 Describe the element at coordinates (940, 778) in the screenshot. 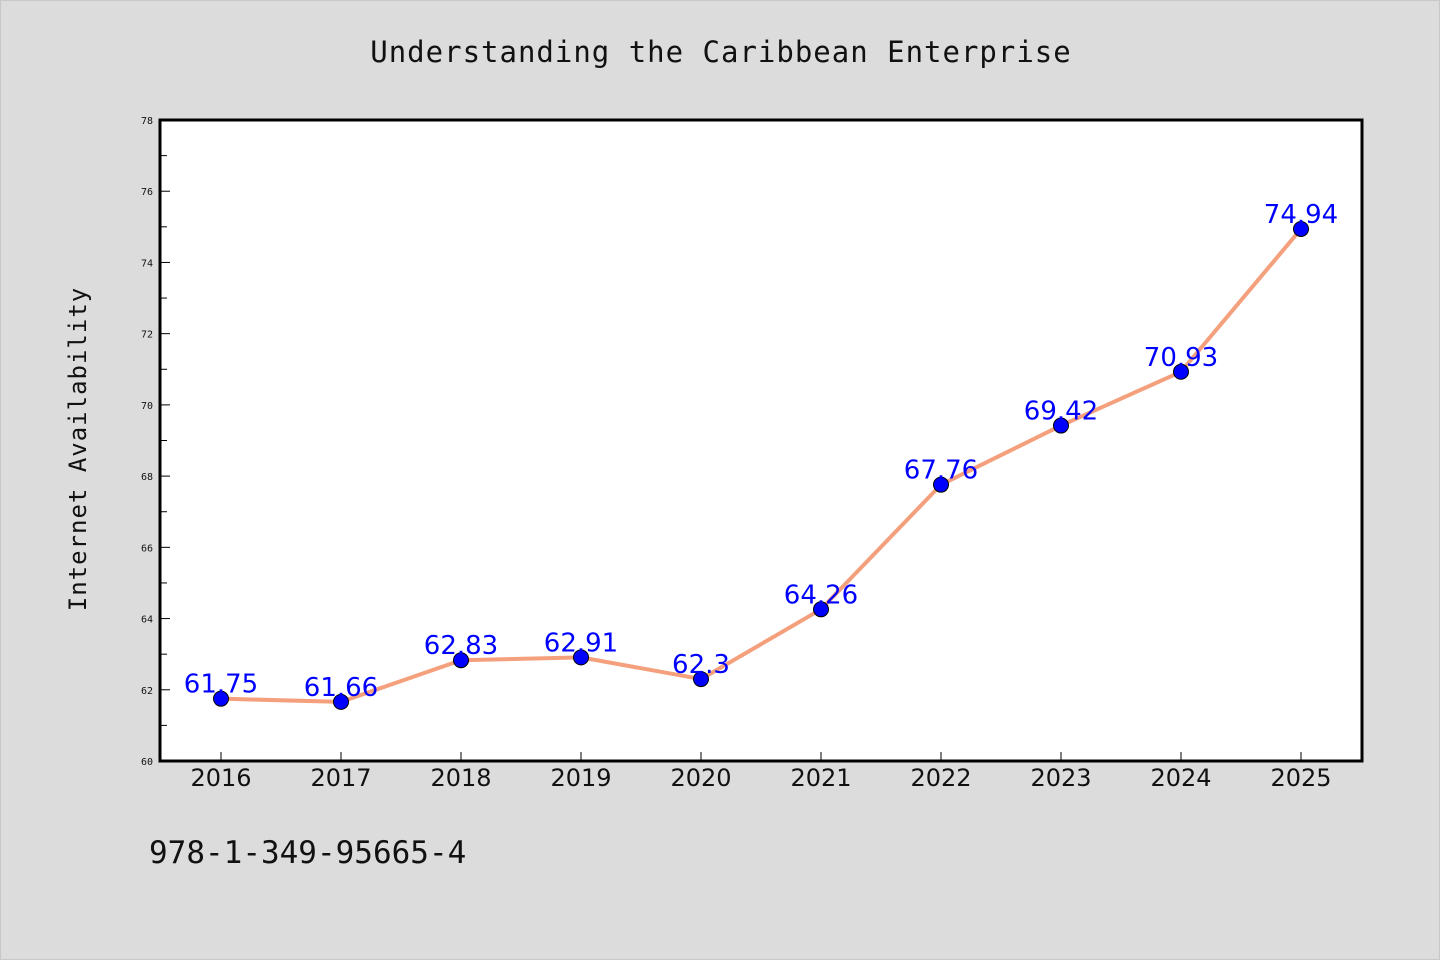

I see `x-tick-label: 2022` at that location.